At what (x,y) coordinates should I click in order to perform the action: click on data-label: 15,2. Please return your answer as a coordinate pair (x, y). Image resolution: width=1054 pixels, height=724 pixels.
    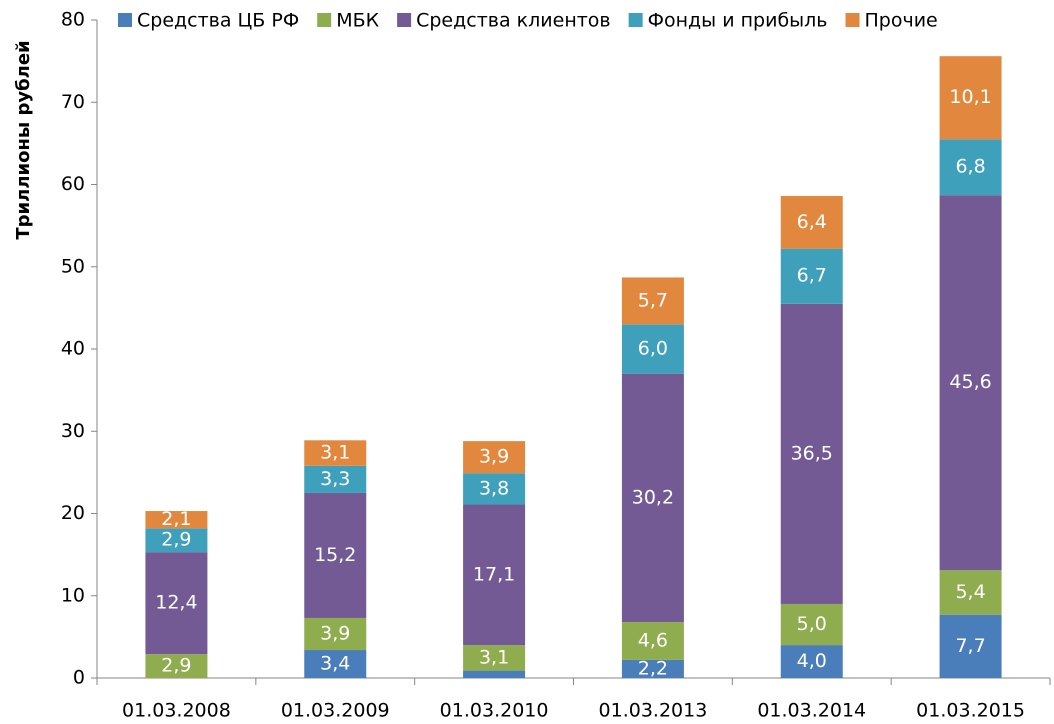
    Looking at the image, I should click on (335, 555).